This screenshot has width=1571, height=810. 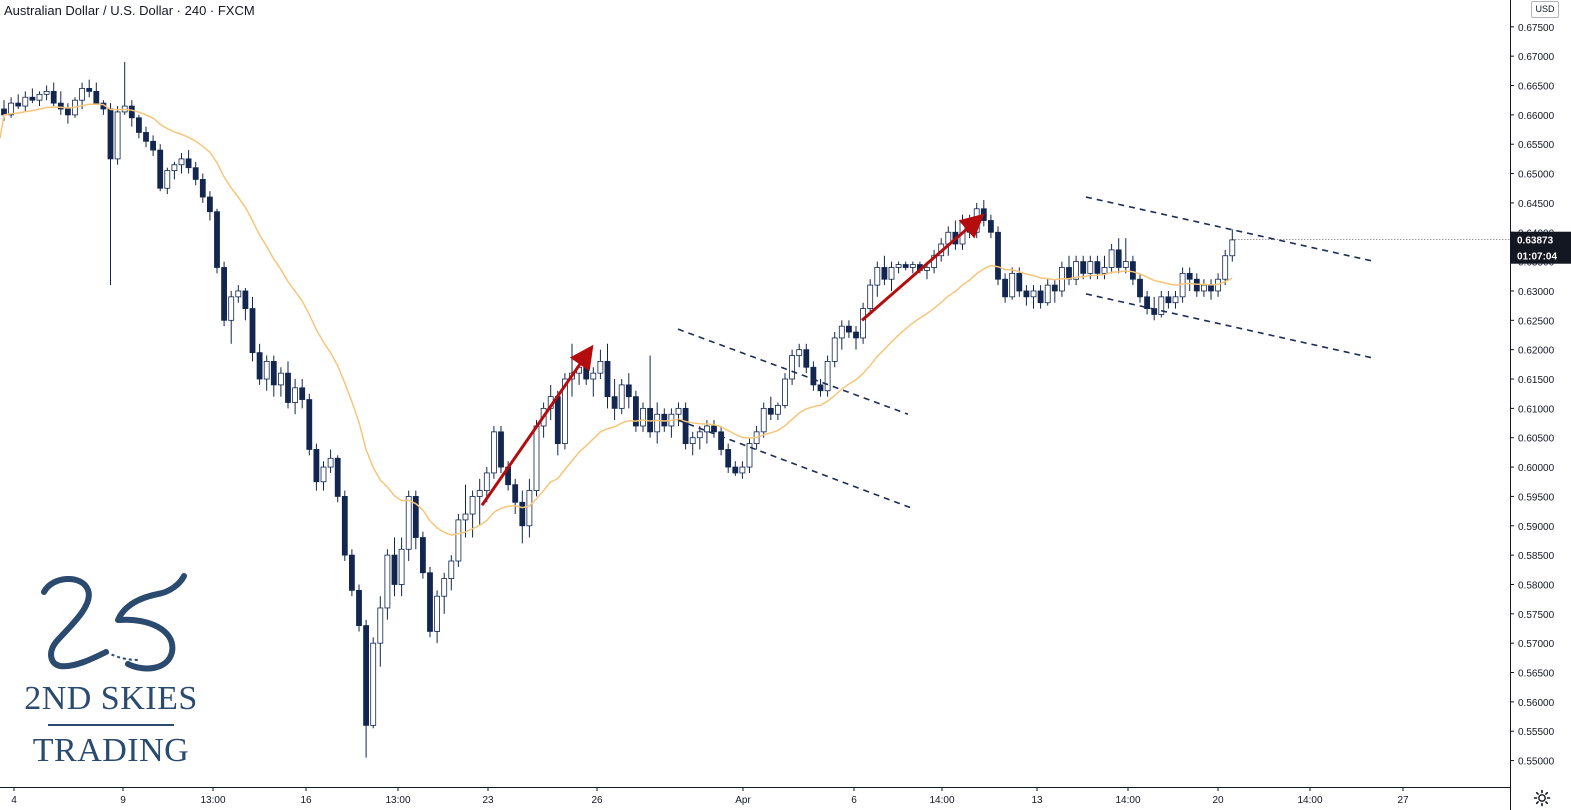 What do you see at coordinates (1536, 556) in the screenshot?
I see `price-tick-label: 0.58500` at bounding box center [1536, 556].